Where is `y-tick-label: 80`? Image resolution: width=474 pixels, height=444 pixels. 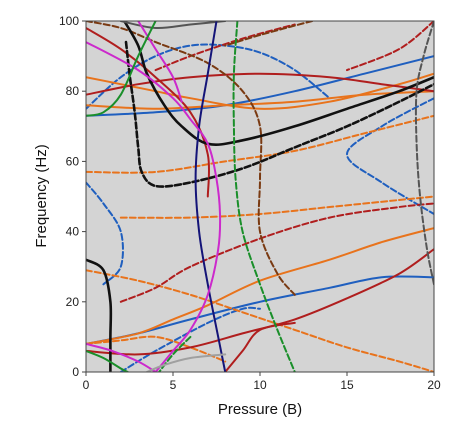 y-tick-label: 80 is located at coordinates (73, 91).